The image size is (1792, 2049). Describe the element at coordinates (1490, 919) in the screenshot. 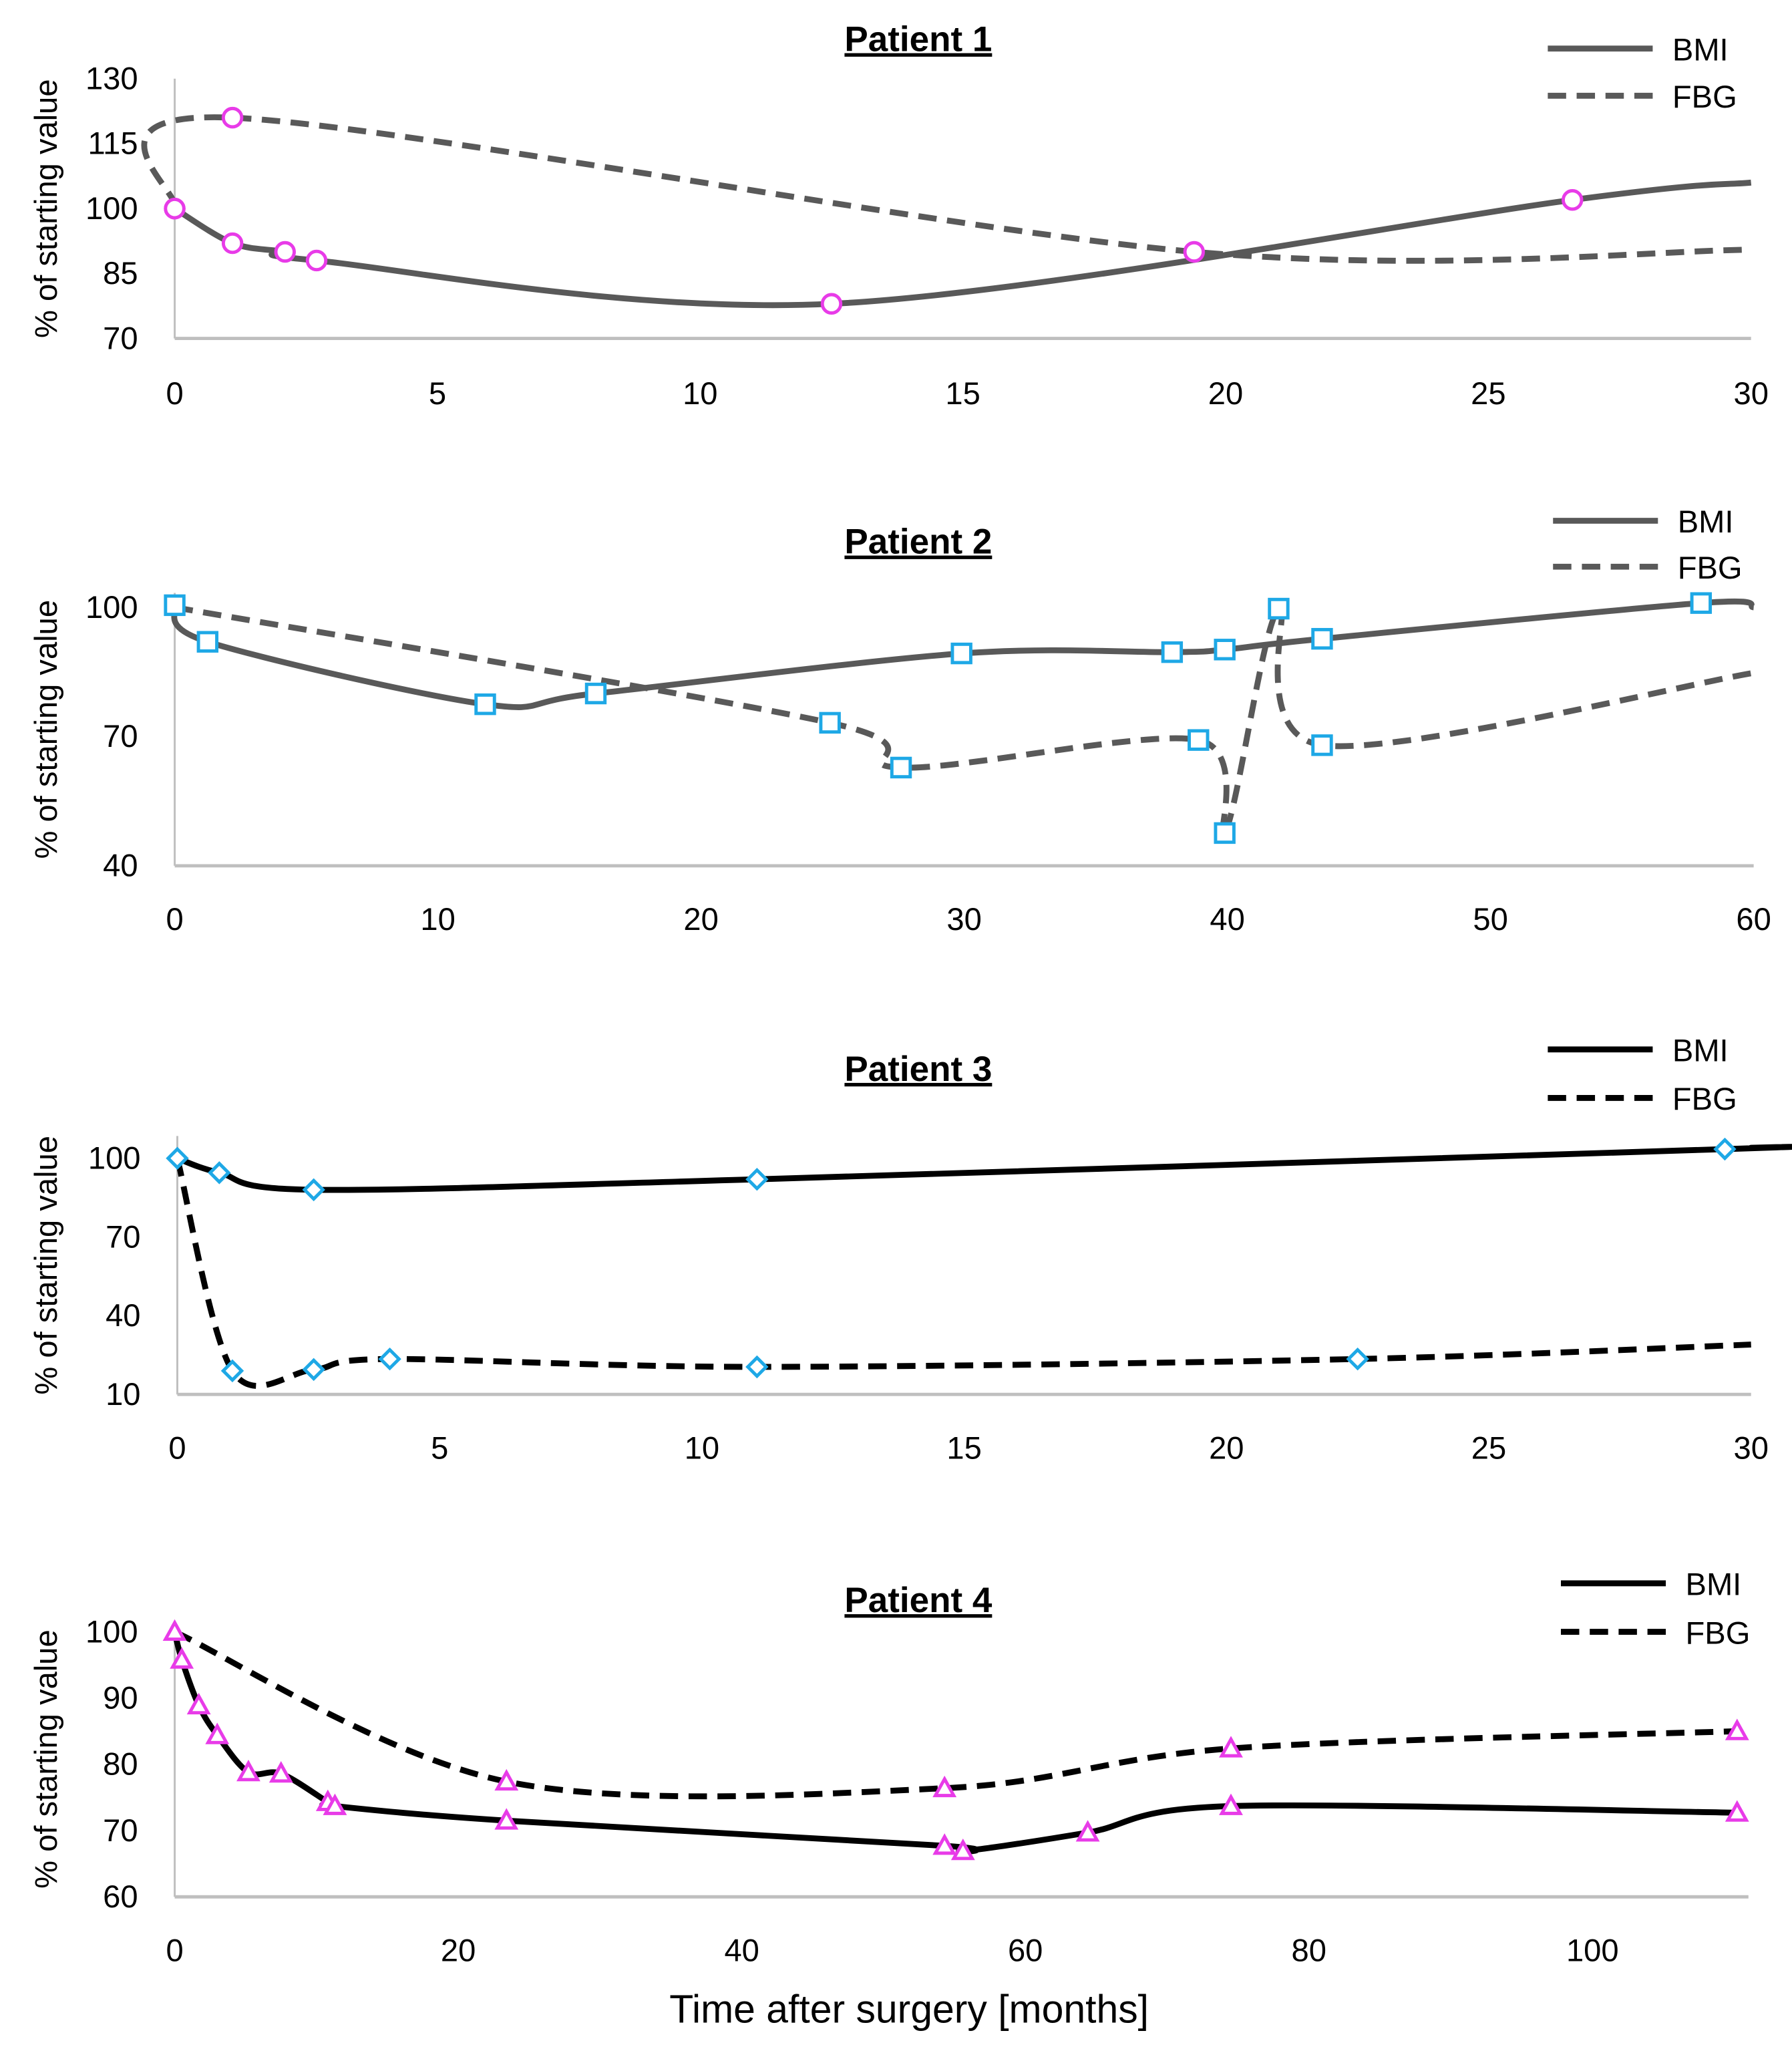

I see `x-tick-label: 50` at that location.